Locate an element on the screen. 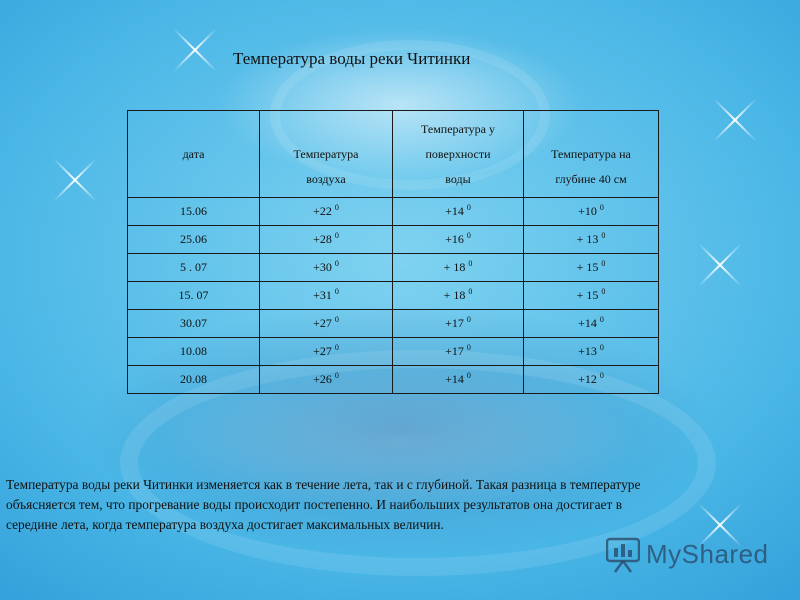 This screenshot has height=600, width=800. header-surface-temperature: Температура у поверхности воды is located at coordinates (458, 154).